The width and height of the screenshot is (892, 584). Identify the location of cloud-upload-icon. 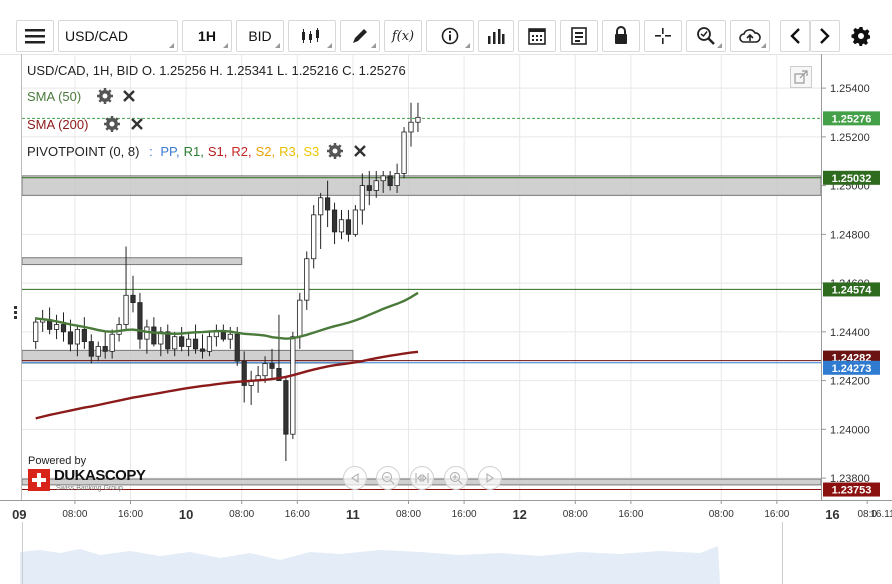
(750, 36).